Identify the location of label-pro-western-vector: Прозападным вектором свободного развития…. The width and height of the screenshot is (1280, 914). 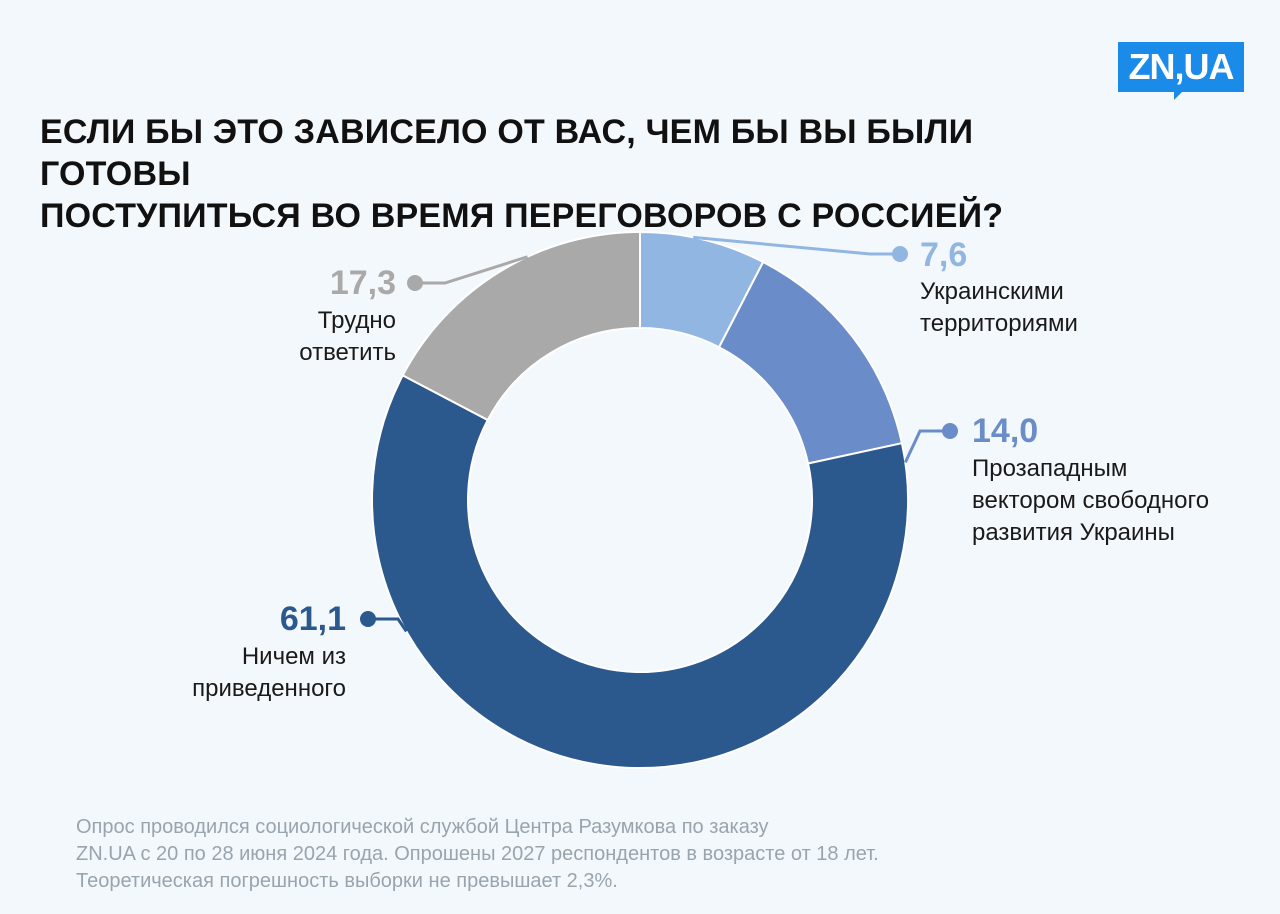
(1090, 501).